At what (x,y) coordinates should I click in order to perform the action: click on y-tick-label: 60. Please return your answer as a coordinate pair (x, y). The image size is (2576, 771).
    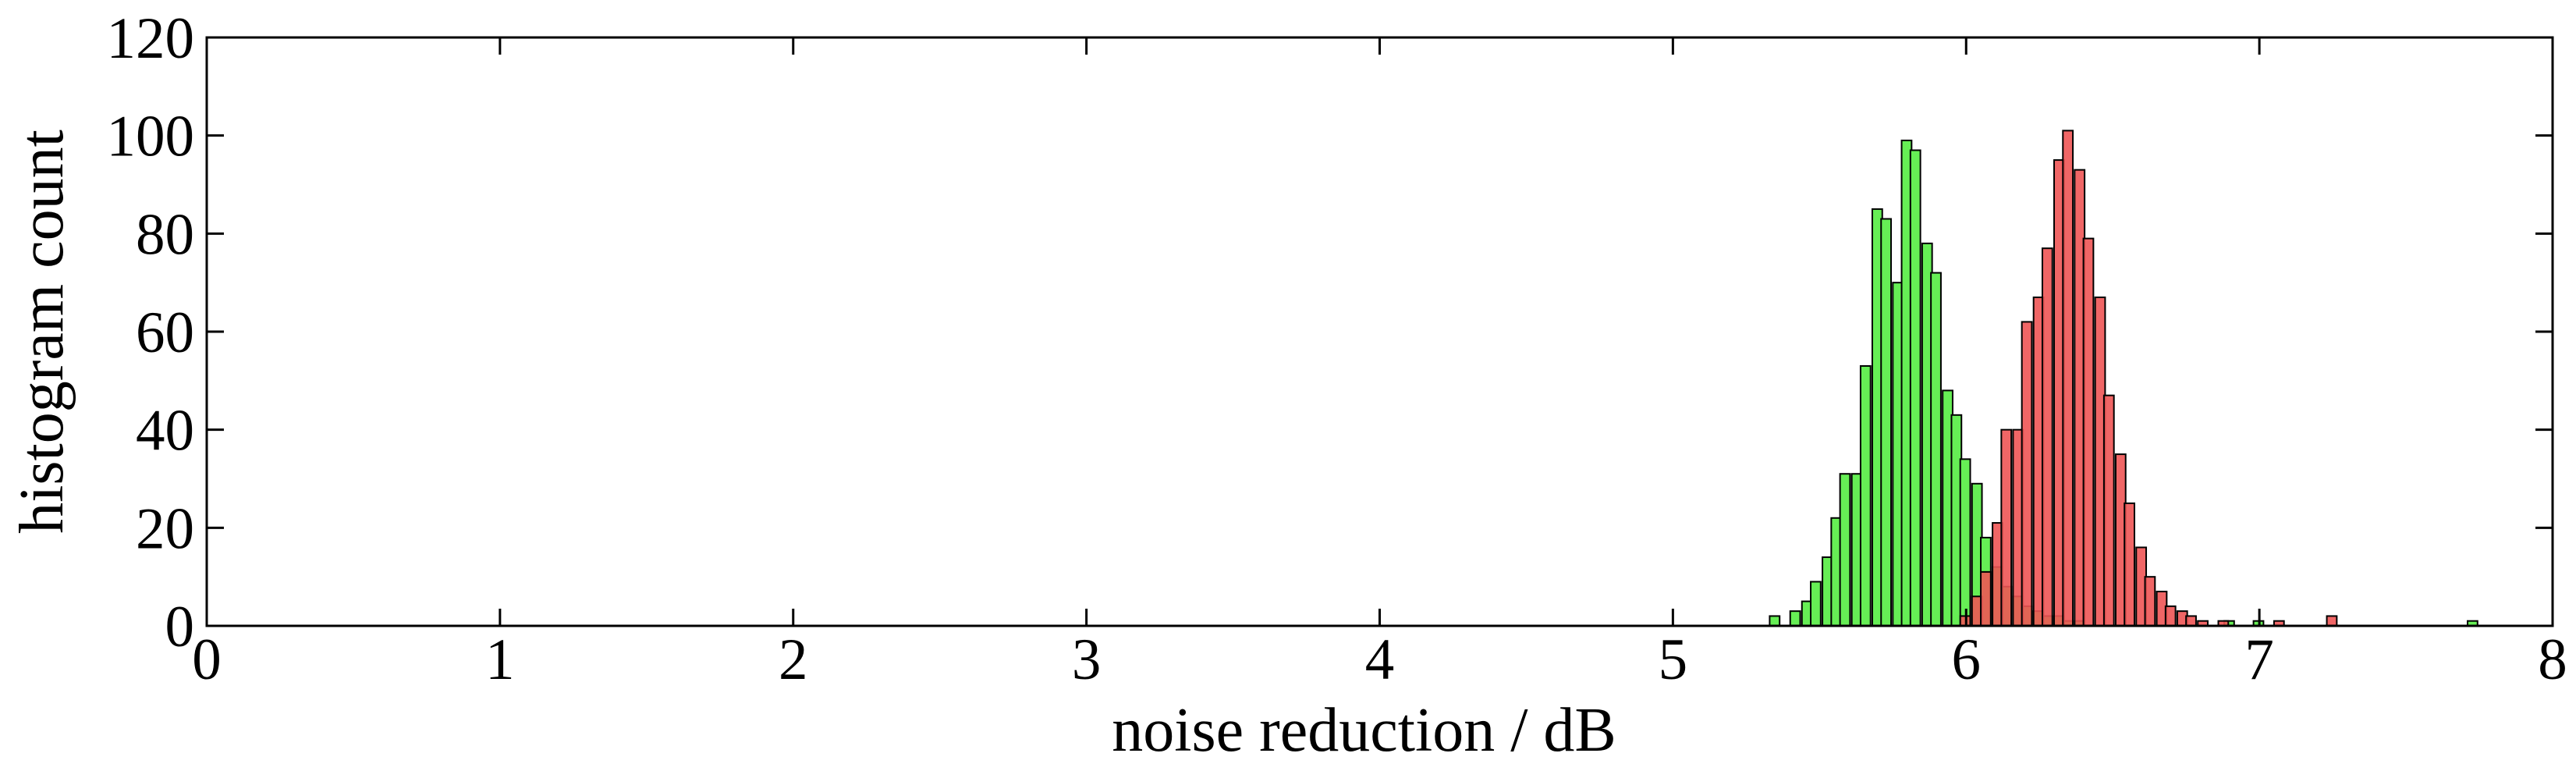
    Looking at the image, I should click on (165, 333).